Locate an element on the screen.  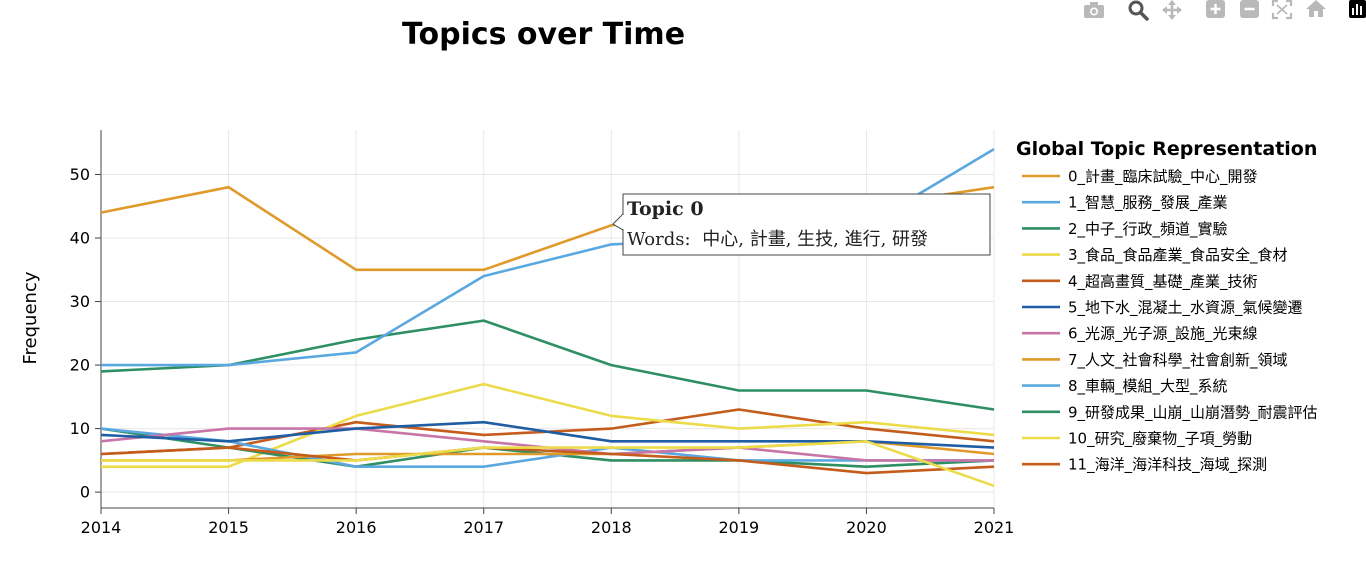
y-axis-title: Frequency is located at coordinates (30, 317).